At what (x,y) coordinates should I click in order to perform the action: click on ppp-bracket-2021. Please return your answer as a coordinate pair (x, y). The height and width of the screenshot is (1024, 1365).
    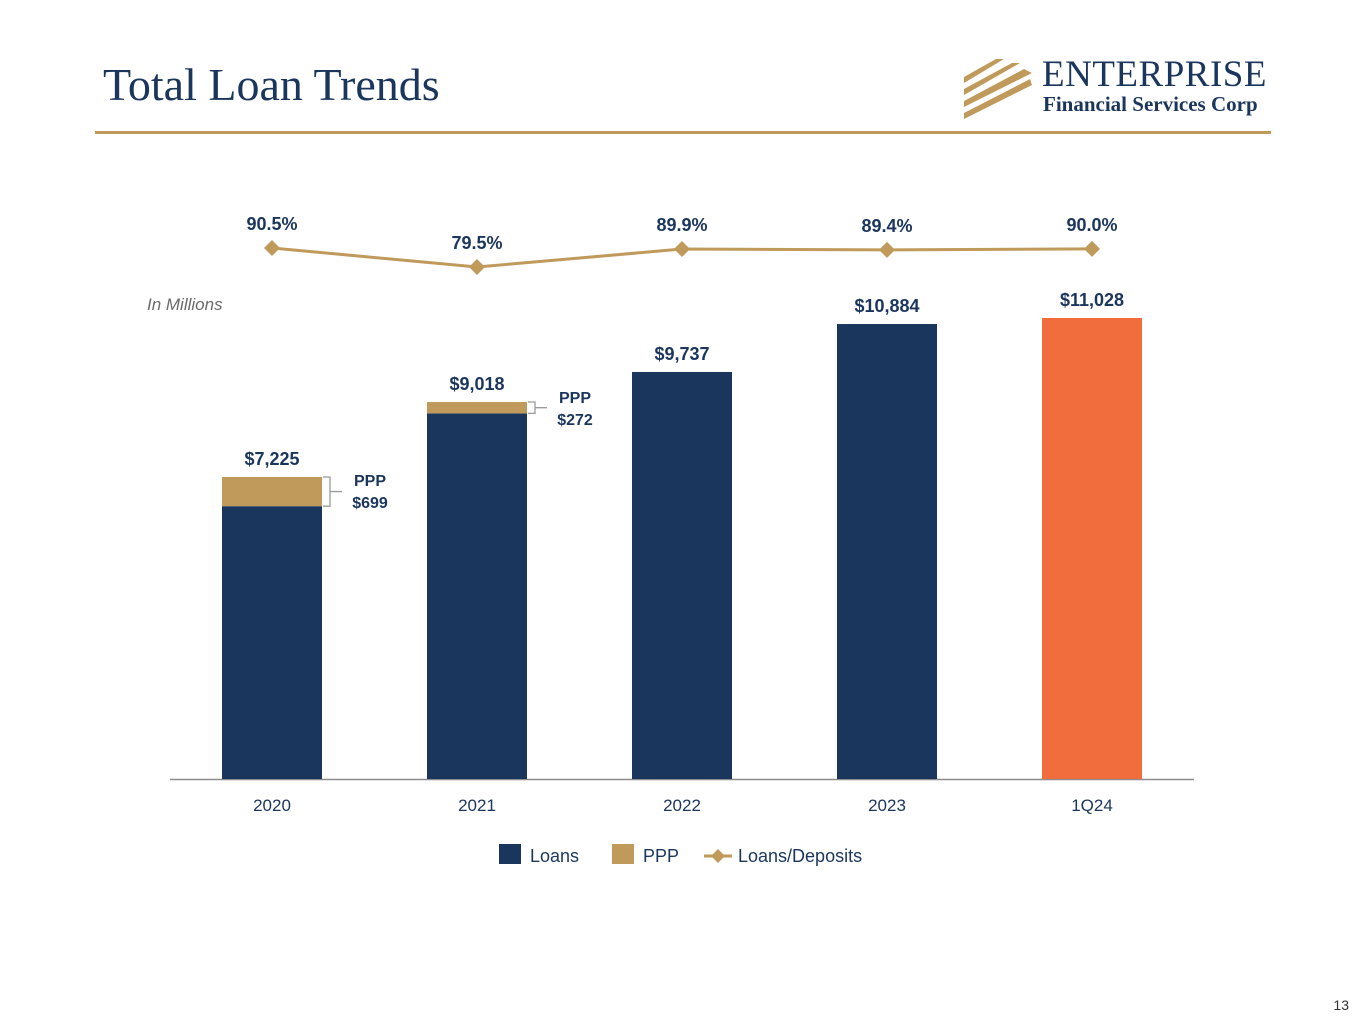
    Looking at the image, I should click on (537, 408).